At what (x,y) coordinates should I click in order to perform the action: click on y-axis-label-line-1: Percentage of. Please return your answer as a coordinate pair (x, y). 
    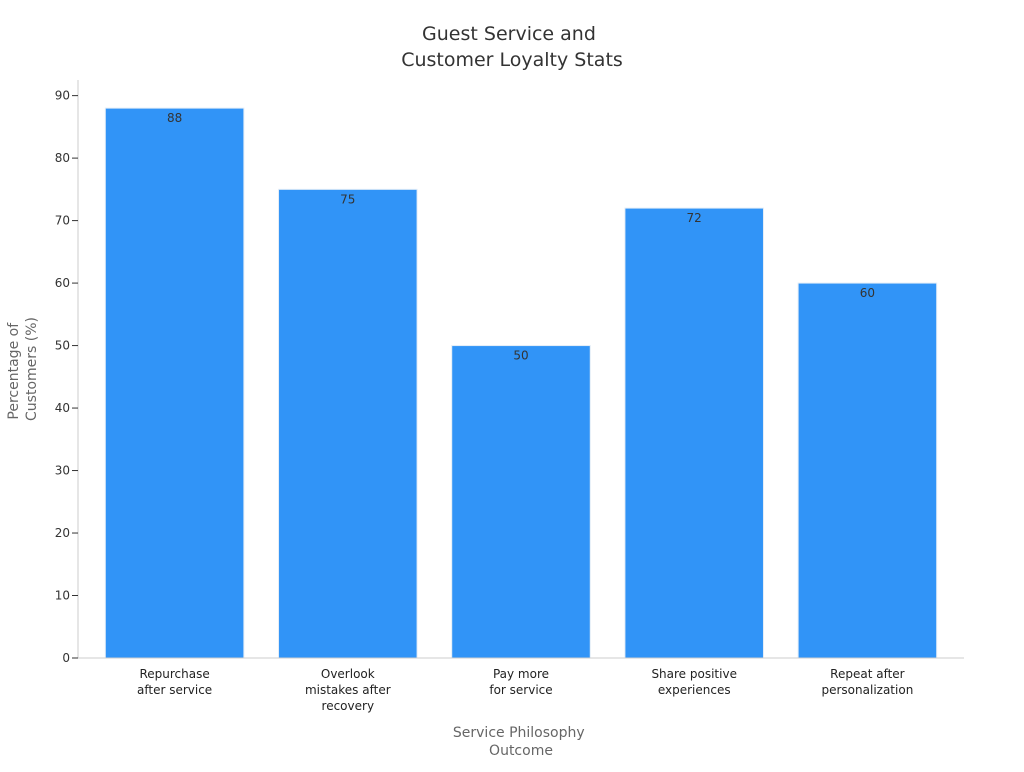
    Looking at the image, I should click on (14, 371).